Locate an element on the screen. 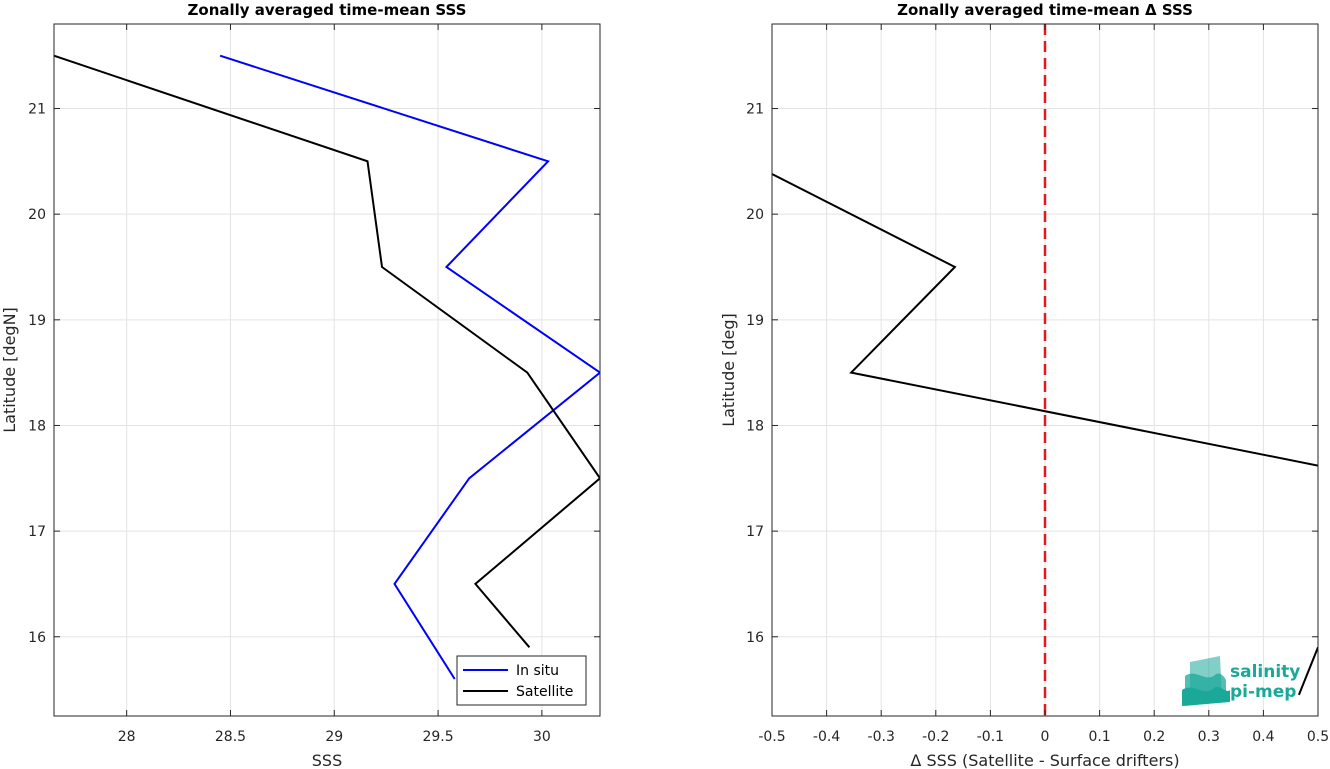  right-xtick-label: -0.2 is located at coordinates (935, 737).